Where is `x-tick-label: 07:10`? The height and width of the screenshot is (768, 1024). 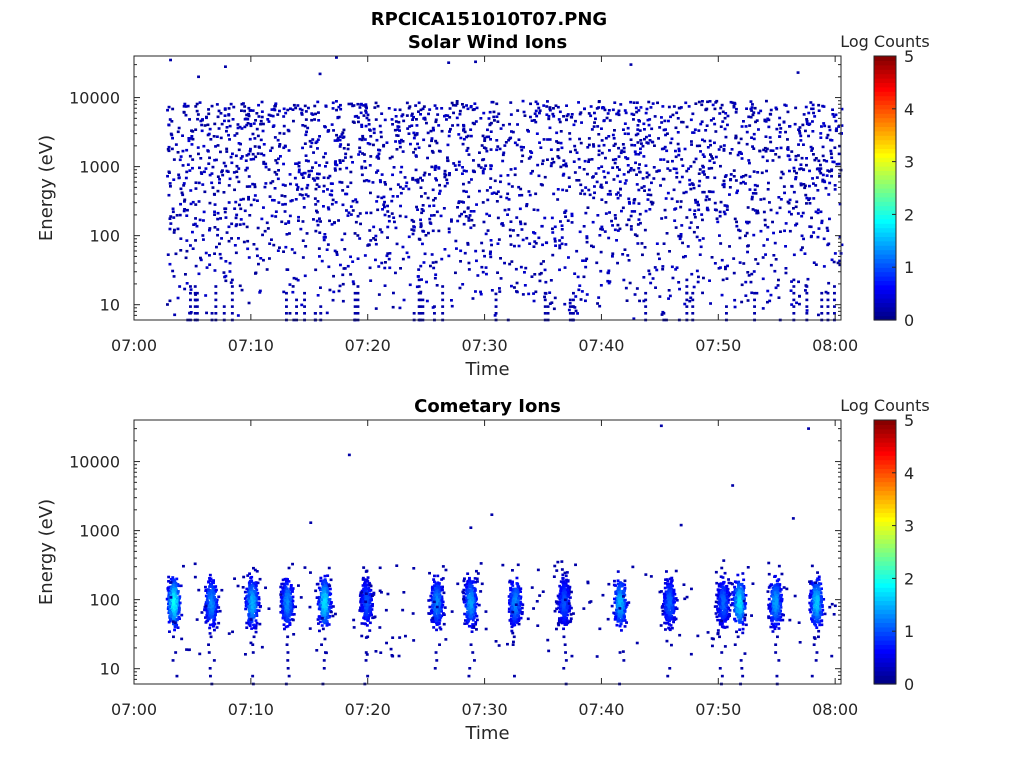 x-tick-label: 07:10 is located at coordinates (251, 345).